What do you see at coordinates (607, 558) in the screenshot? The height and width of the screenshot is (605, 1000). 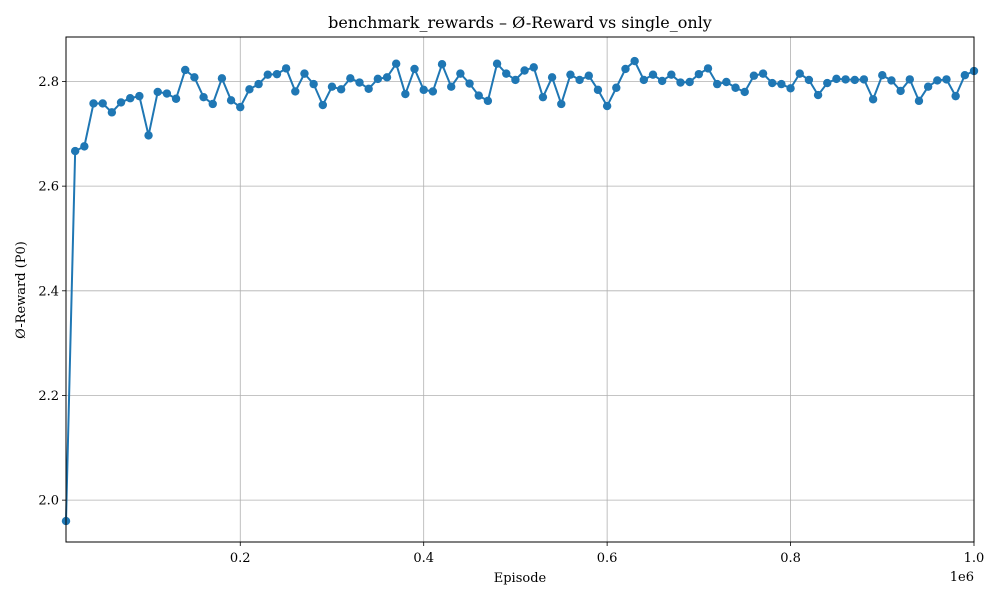 I see `x-tick-label: 0.6` at bounding box center [607, 558].